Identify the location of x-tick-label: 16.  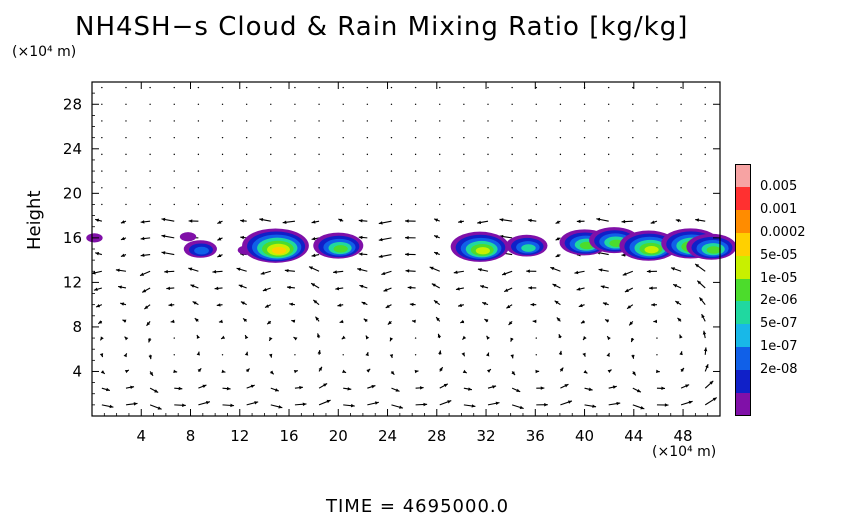
(288, 436).